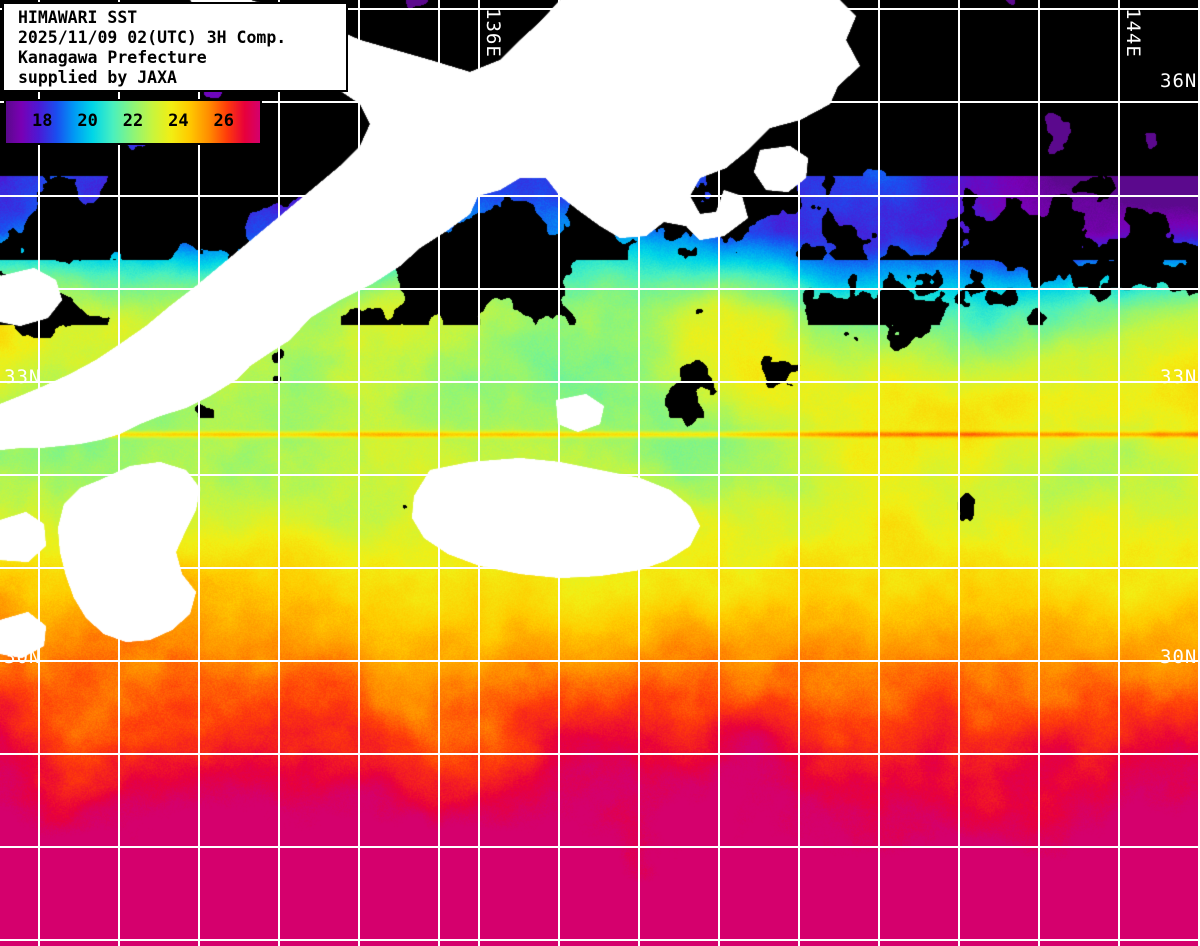 The image size is (1200, 946). I want to click on title-line-provider: Kanagawa Prefecture, so click(112, 57).